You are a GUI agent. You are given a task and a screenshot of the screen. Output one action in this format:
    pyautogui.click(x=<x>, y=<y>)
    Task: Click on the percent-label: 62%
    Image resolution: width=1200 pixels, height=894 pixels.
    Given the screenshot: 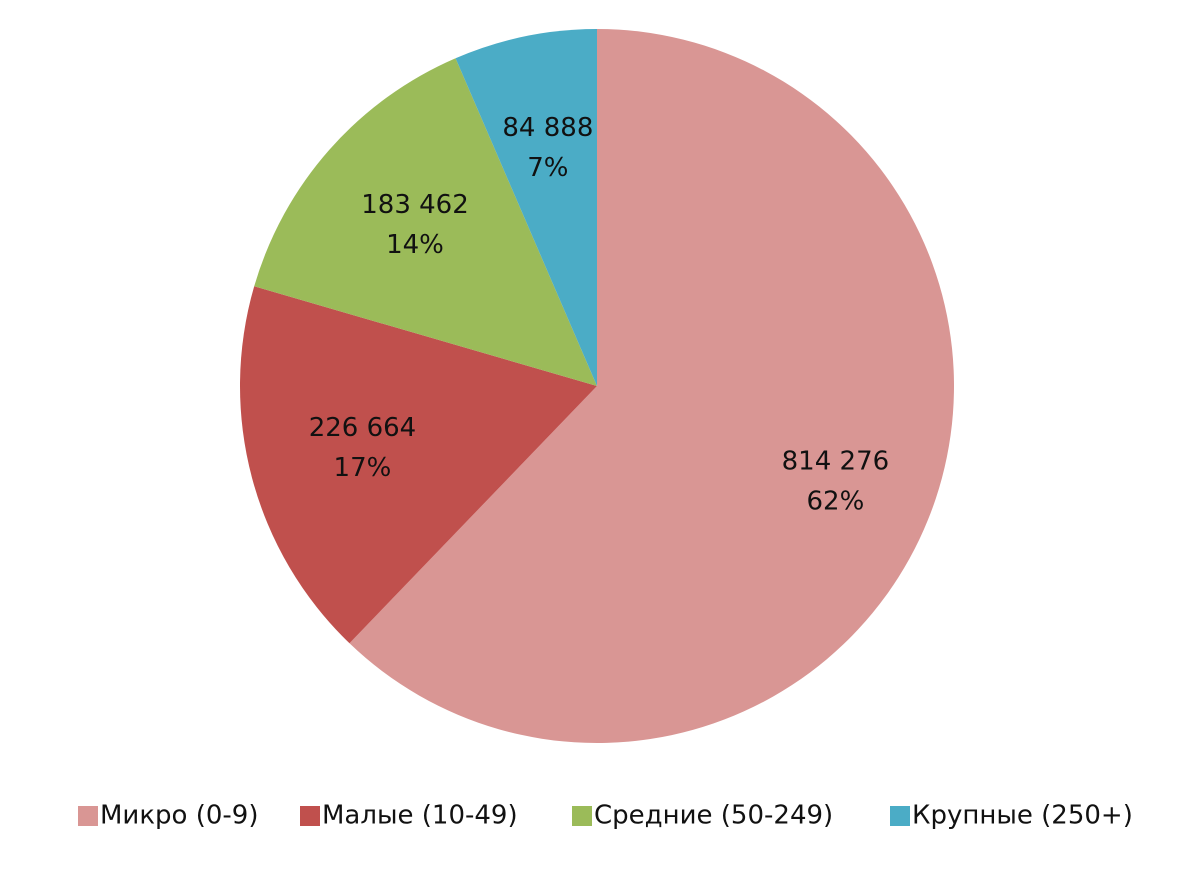 What is the action you would take?
    pyautogui.click(x=836, y=502)
    